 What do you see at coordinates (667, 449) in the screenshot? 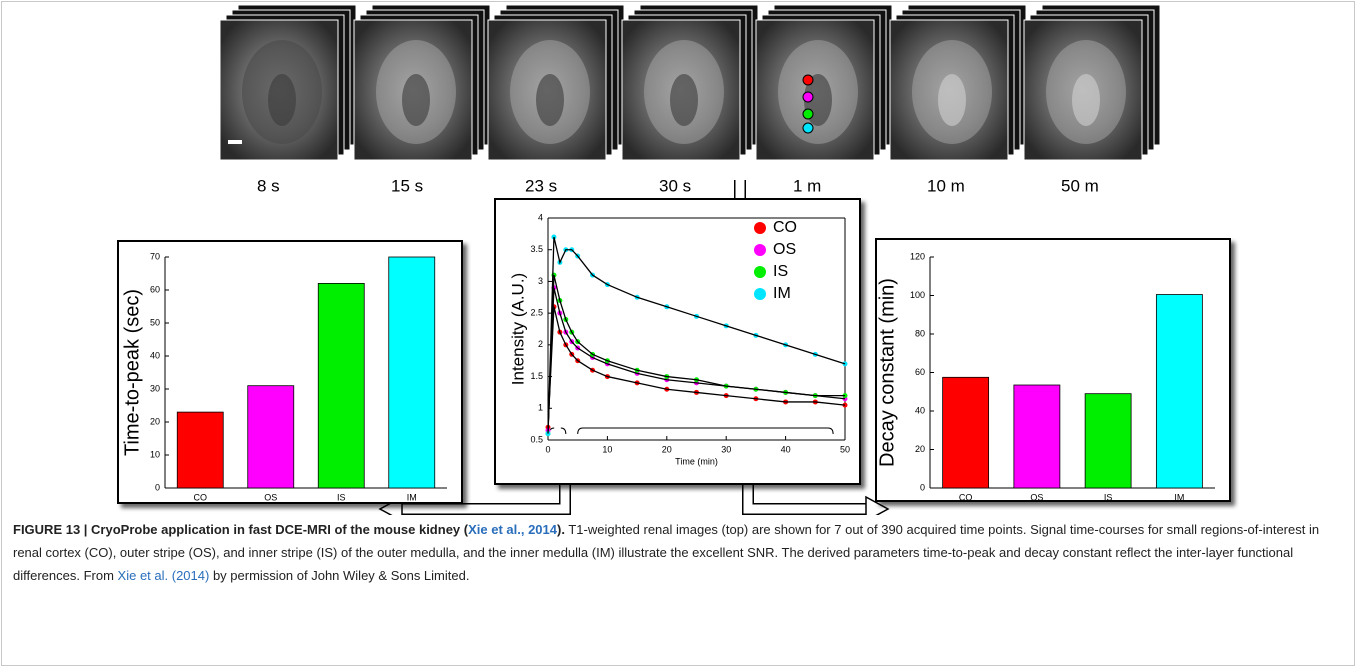
I see `x-tick-label: 20` at bounding box center [667, 449].